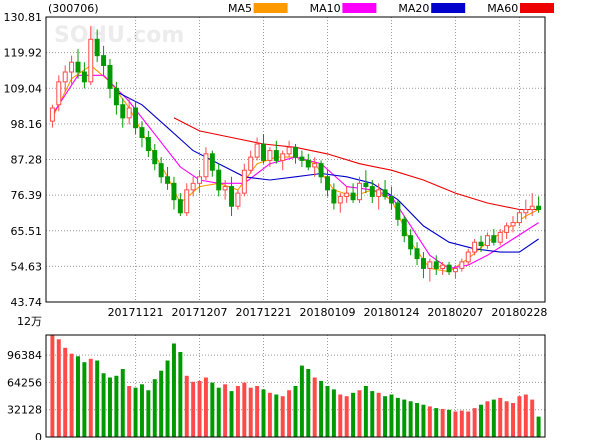  Describe the element at coordinates (119, 35) in the screenshot. I see `sohu-watermark: SOHU.com` at that location.